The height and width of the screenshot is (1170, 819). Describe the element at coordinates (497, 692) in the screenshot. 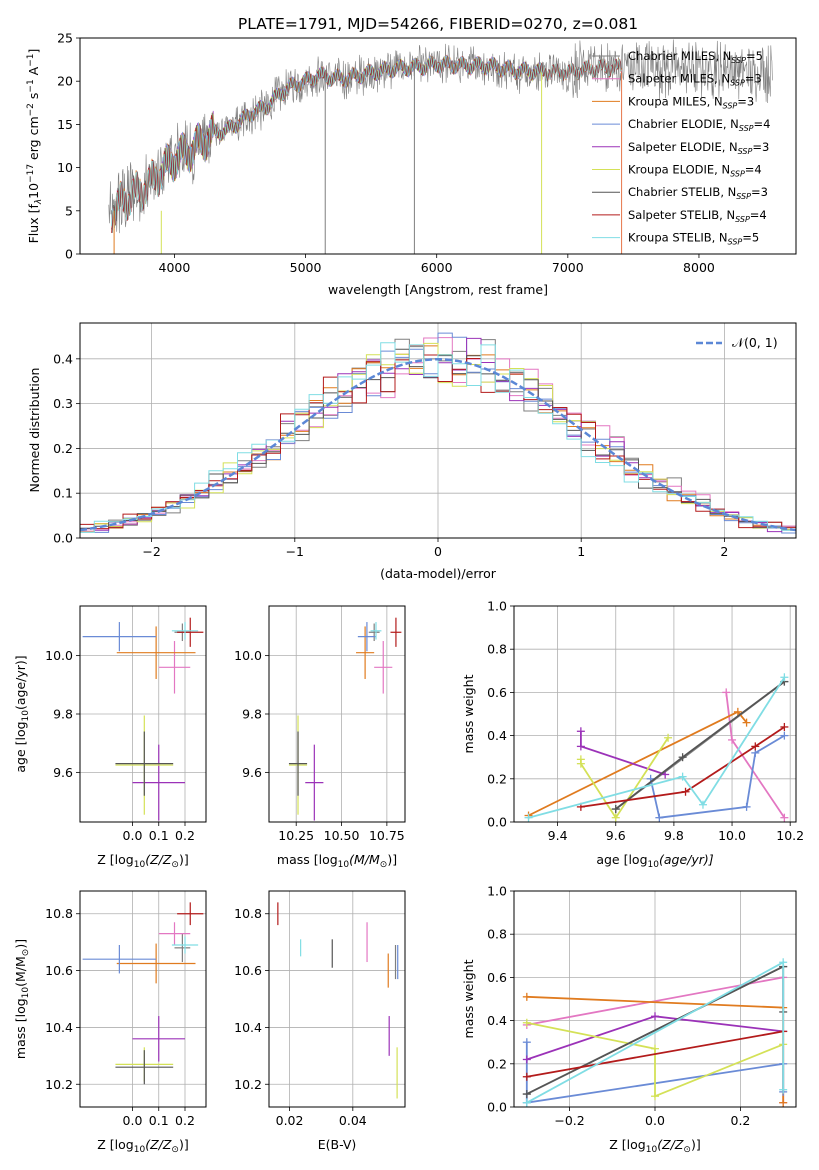

I see `y-tick-label: 0.6` at that location.